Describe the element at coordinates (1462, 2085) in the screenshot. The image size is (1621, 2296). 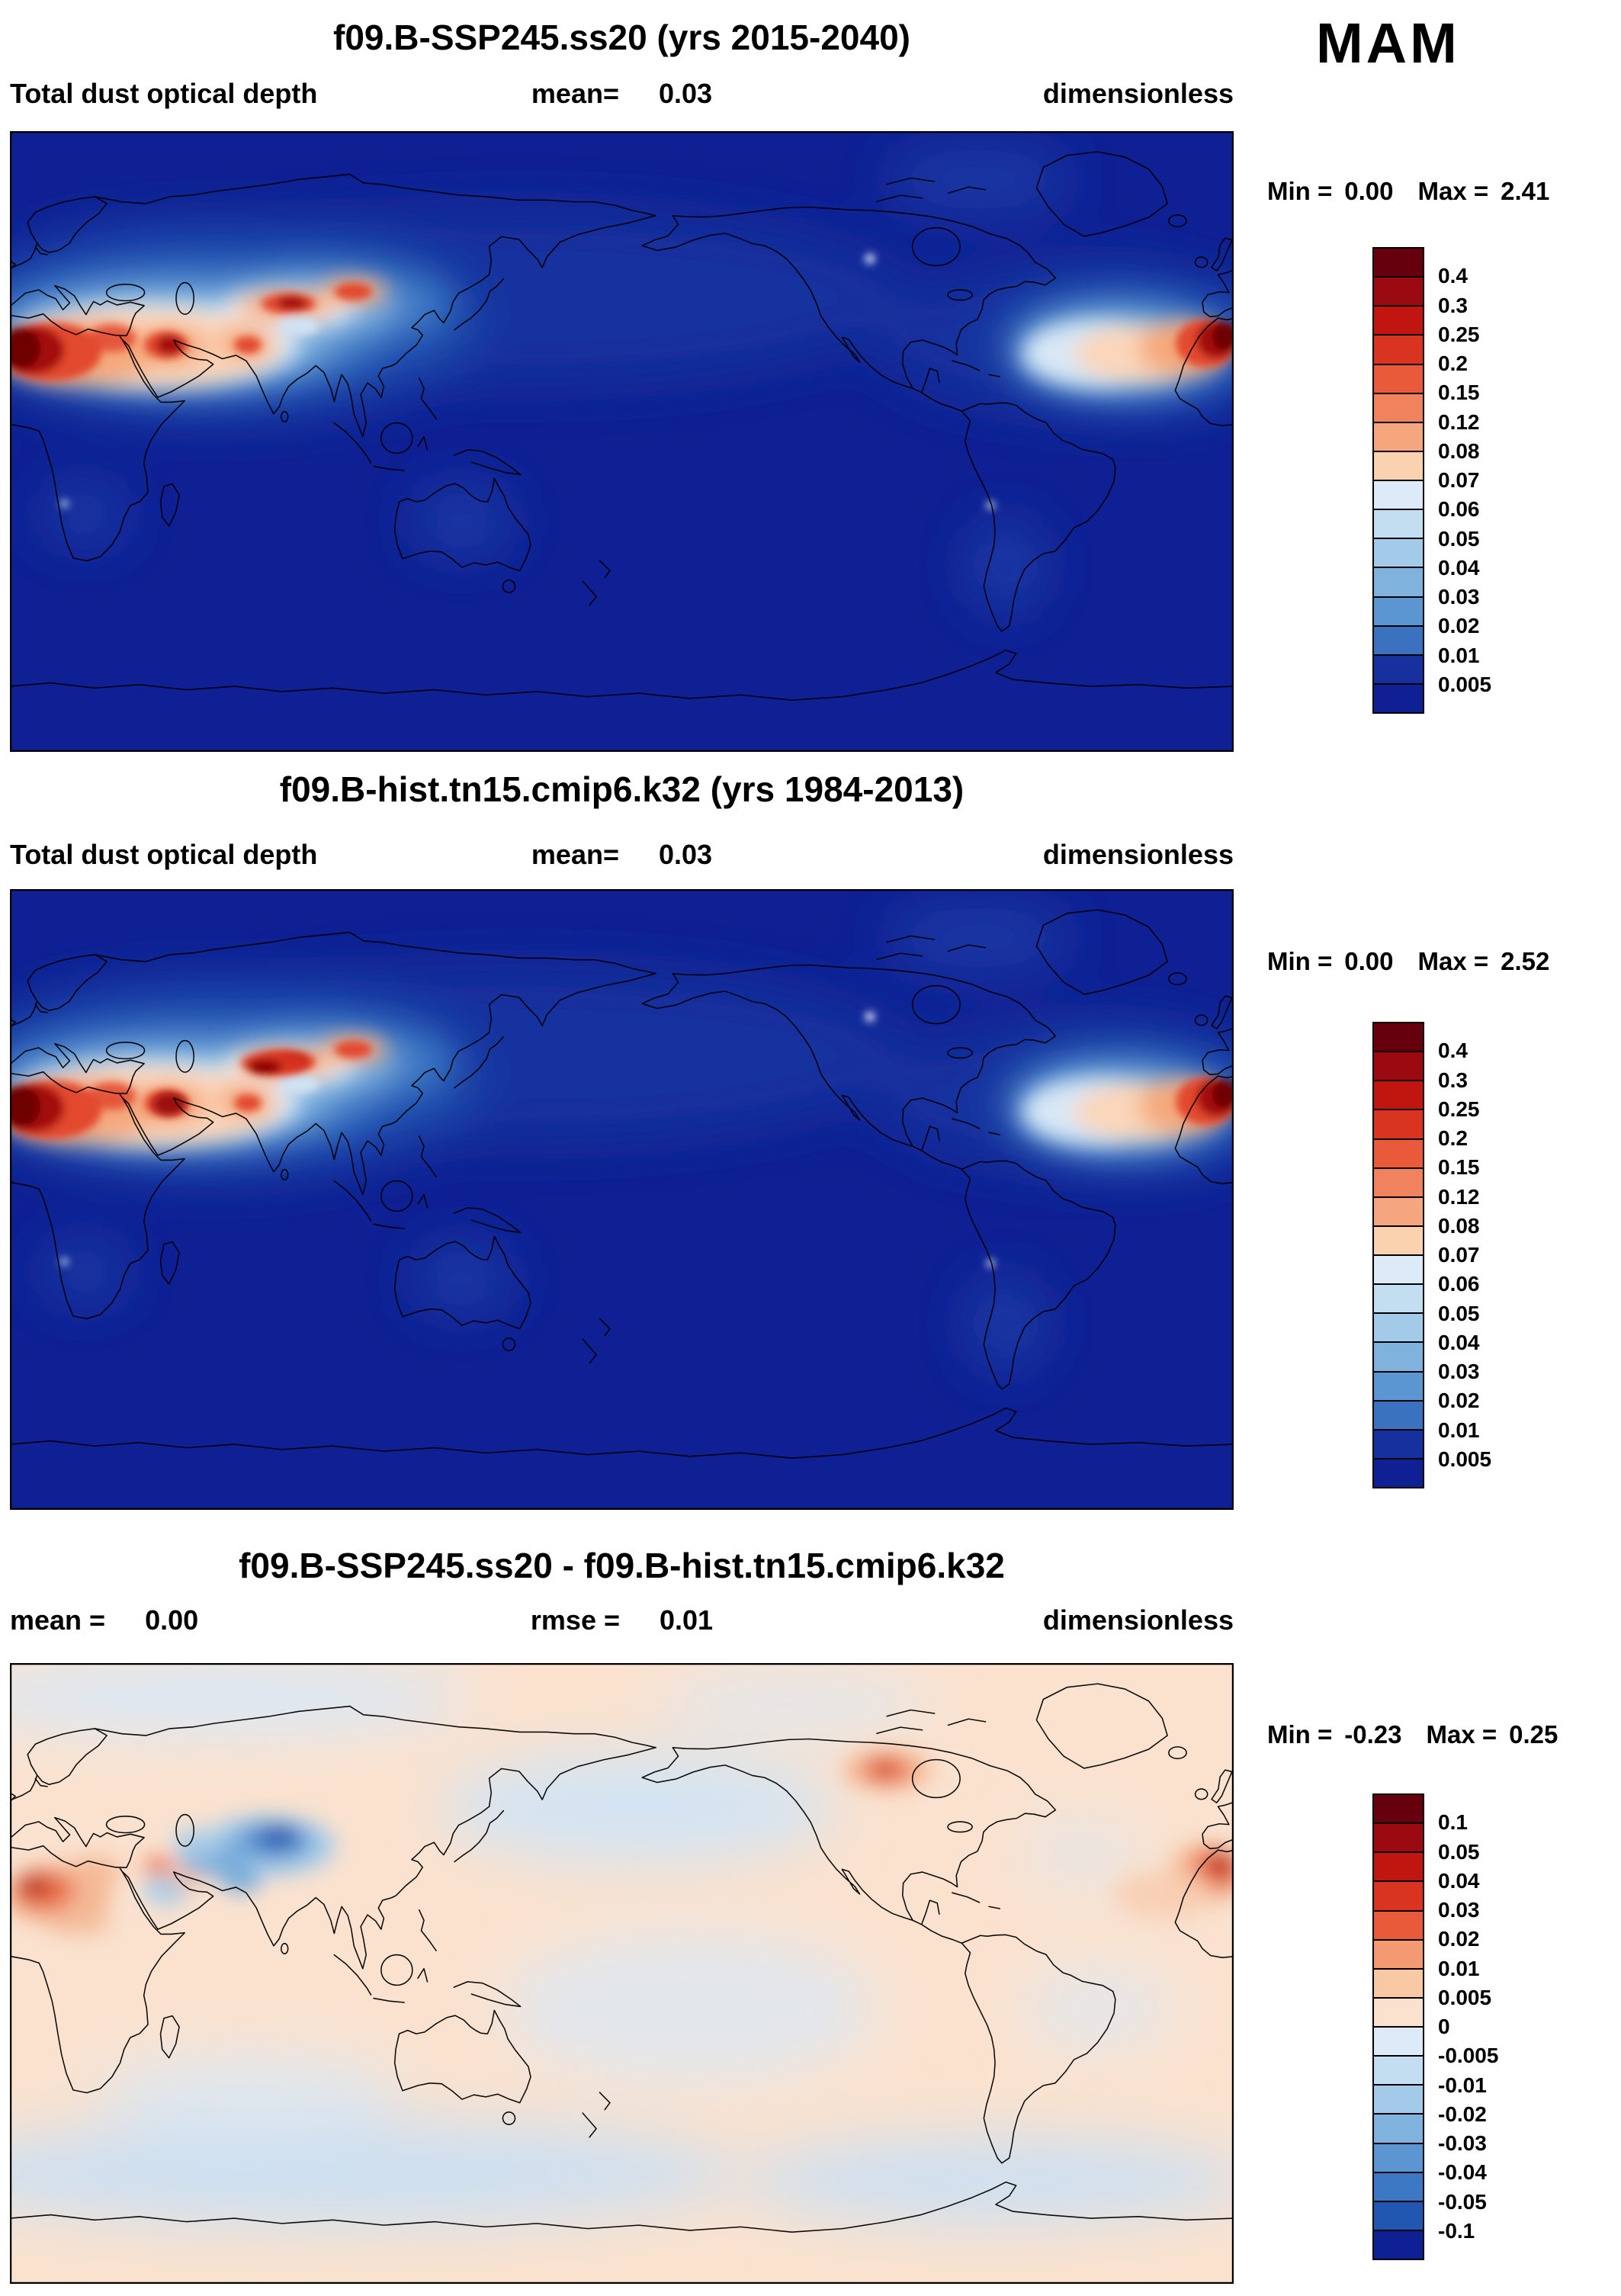
I see `colorbar-tick-label: -0.01` at that location.